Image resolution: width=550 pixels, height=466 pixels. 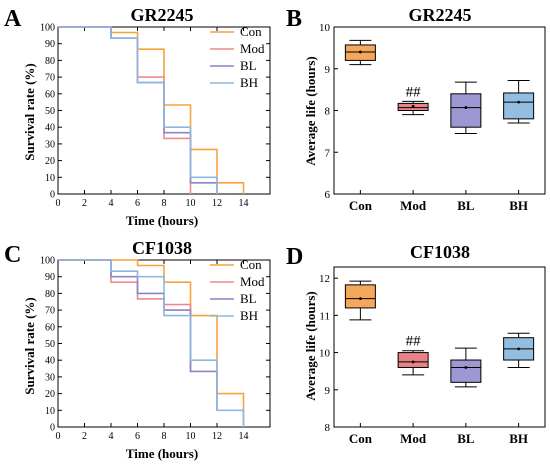 What do you see at coordinates (294, 257) in the screenshot?
I see `panel-letter: D` at bounding box center [294, 257].